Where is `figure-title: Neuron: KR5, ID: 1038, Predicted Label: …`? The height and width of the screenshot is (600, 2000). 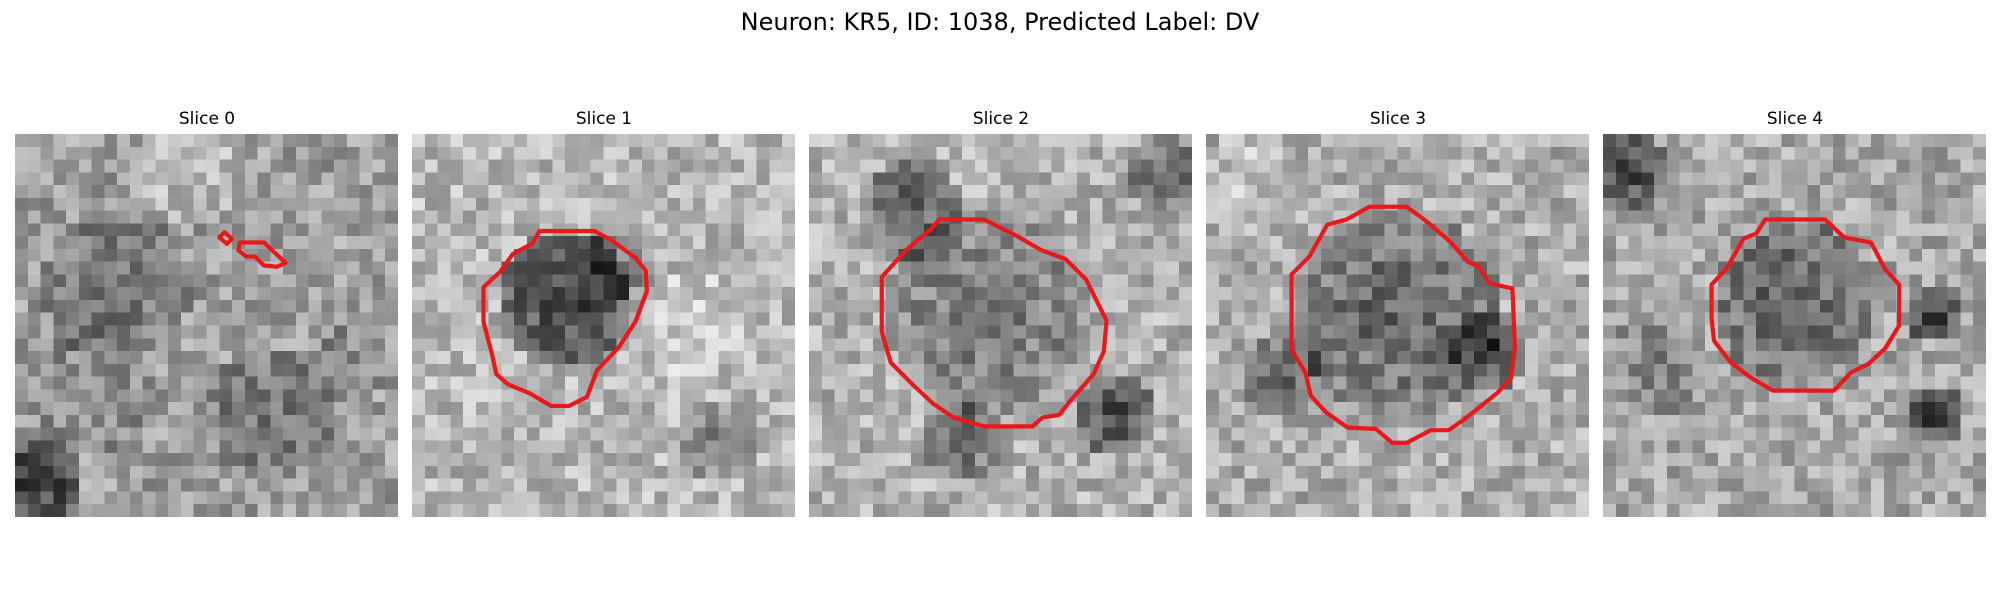
figure-title: Neuron: KR5, ID: 1038, Predicted Label: … is located at coordinates (1000, 22).